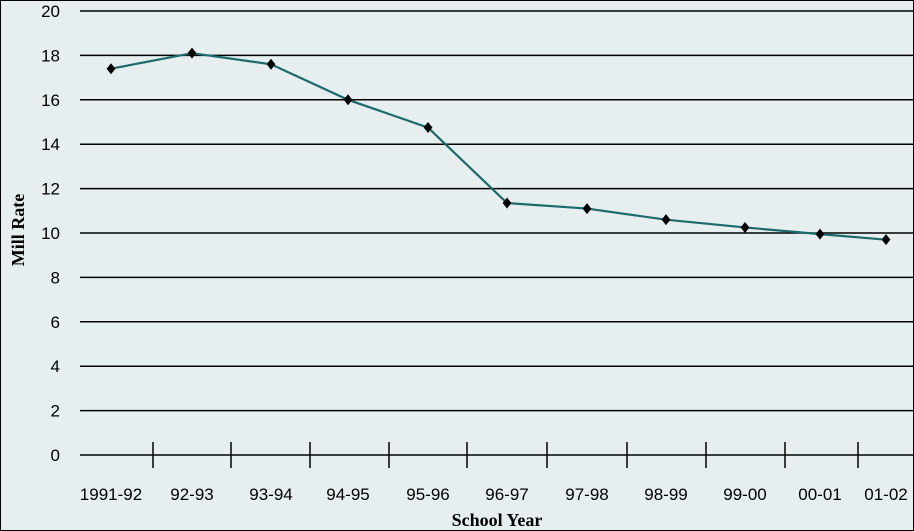  Describe the element at coordinates (50, 55) in the screenshot. I see `y-tick-label: 18` at that location.